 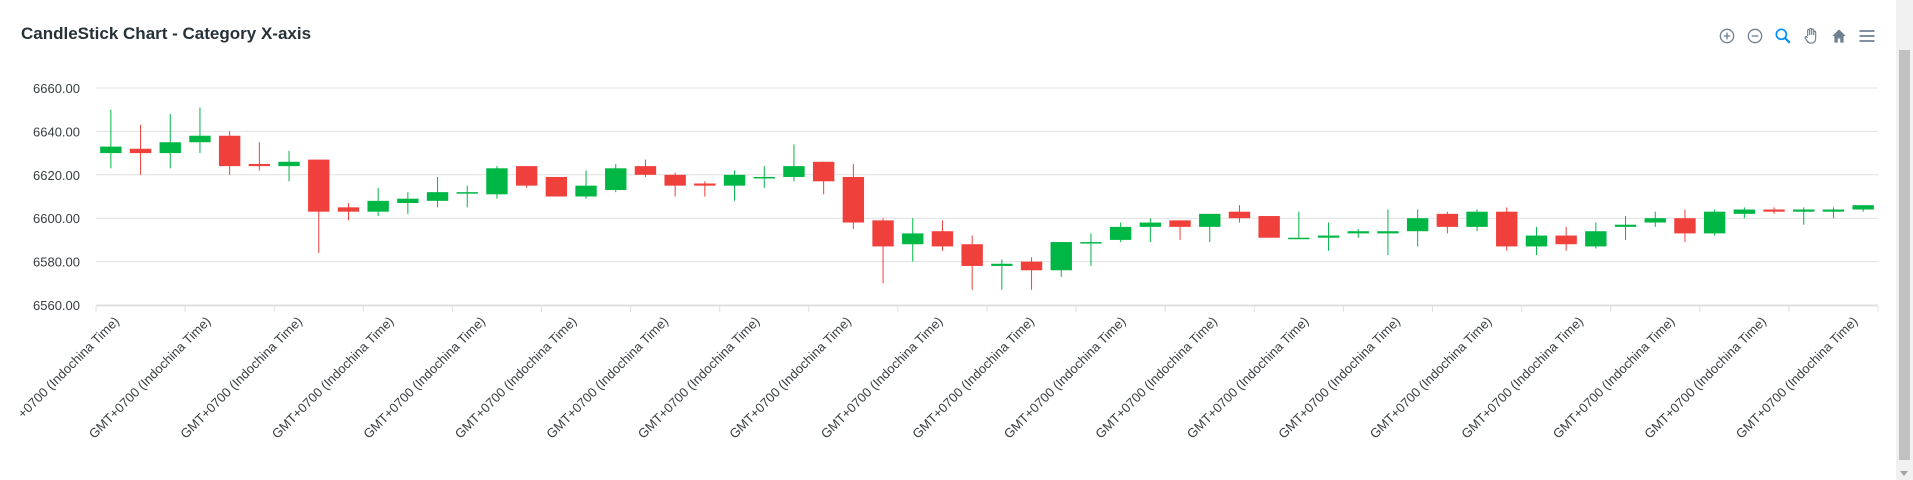 What do you see at coordinates (68, 367) in the screenshot?
I see `x-tick-label: +0700 (Indochina Time)` at bounding box center [68, 367].